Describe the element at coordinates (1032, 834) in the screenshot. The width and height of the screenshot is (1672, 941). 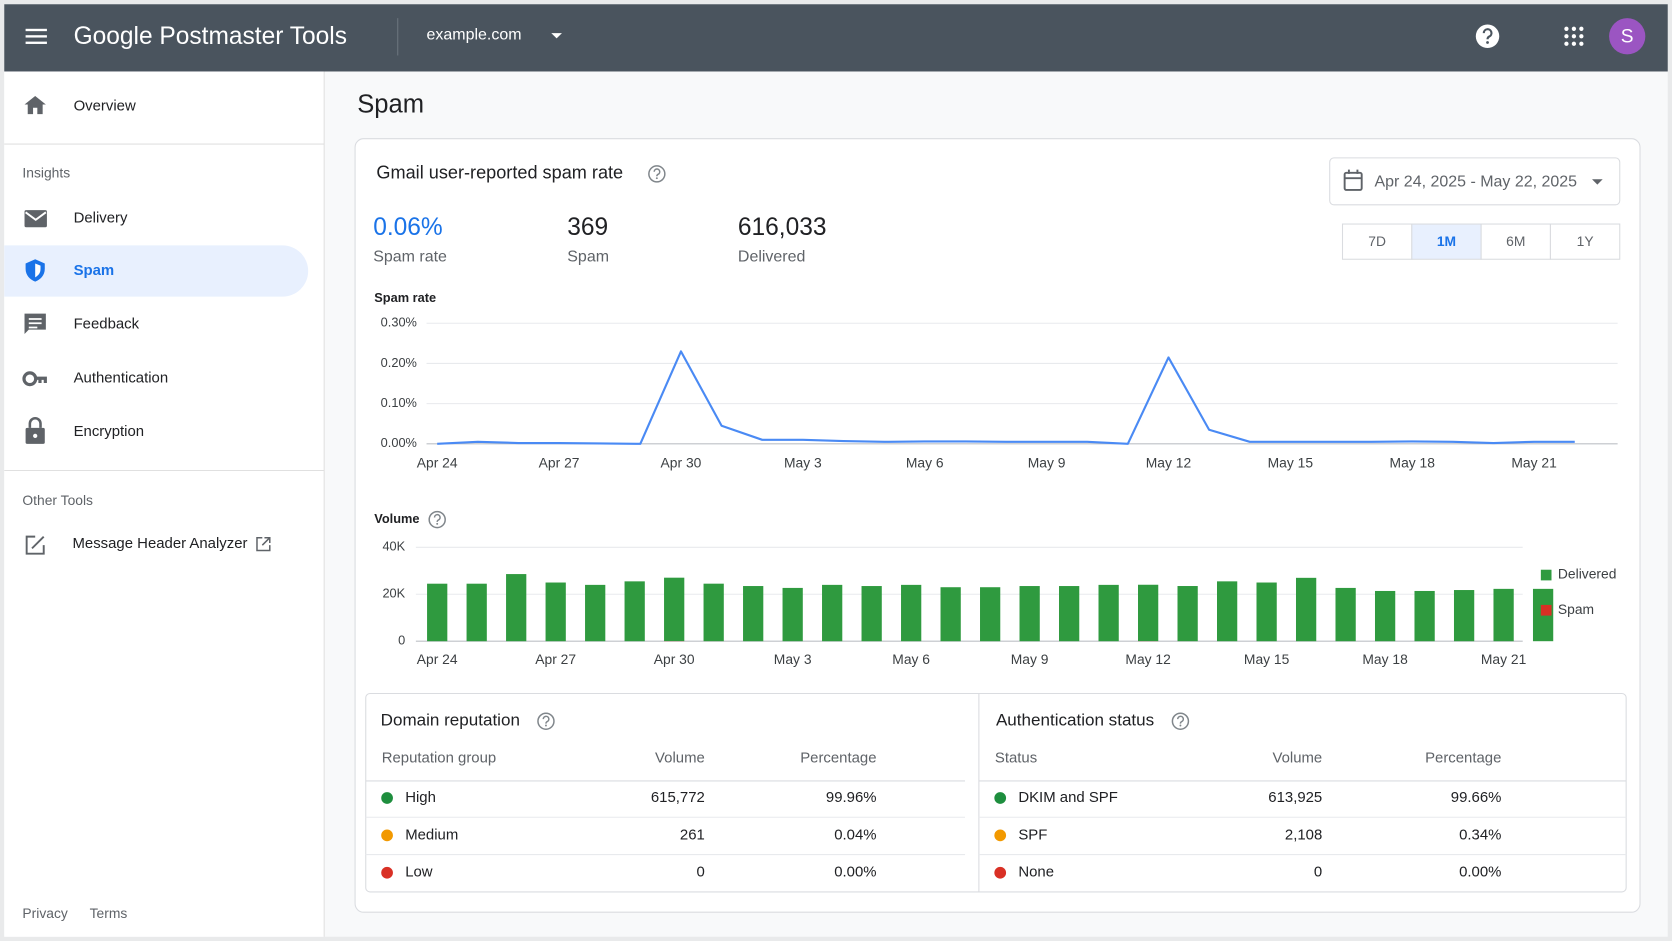
I see `table-cell: SPF` at that location.